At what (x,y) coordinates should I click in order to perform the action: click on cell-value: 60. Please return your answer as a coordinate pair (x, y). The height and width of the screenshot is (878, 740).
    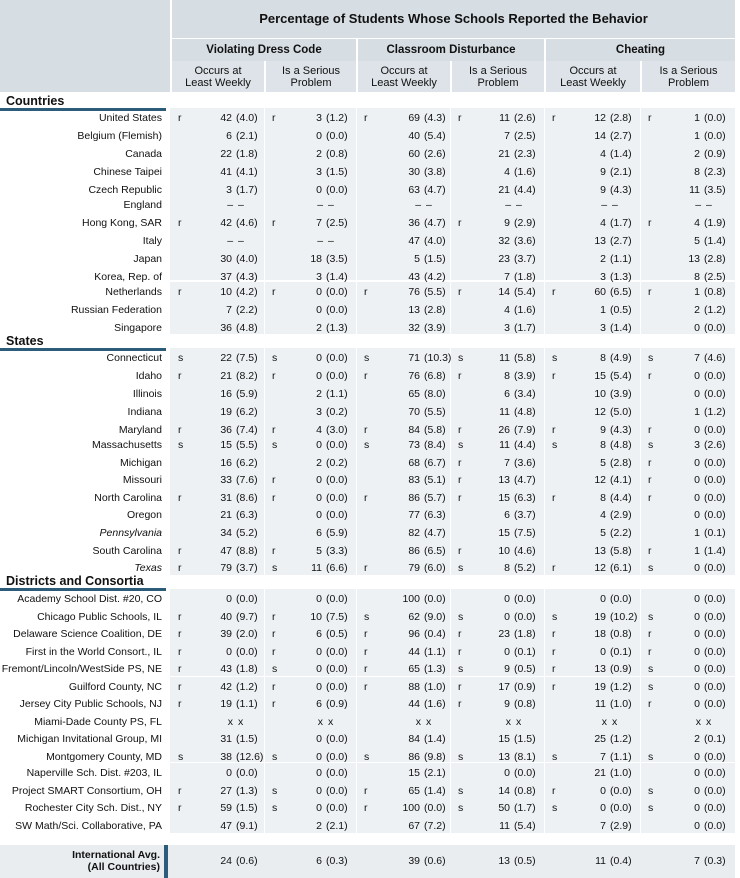
    Looking at the image, I should click on (600, 292).